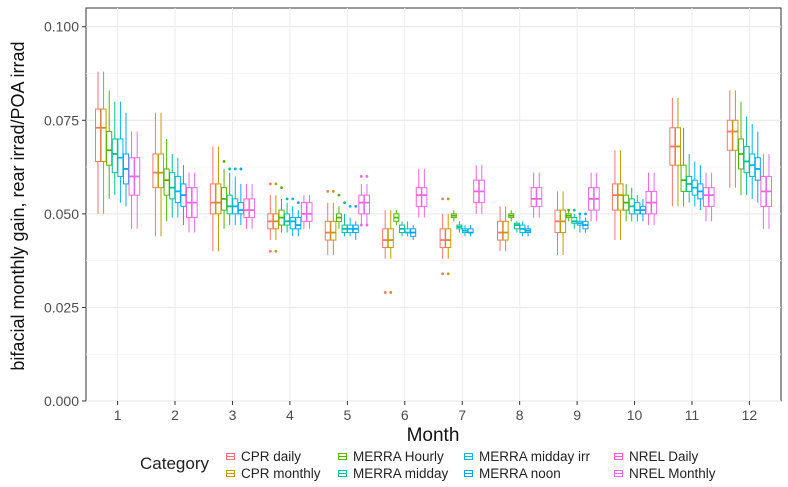 This screenshot has width=788, height=487. What do you see at coordinates (174, 463) in the screenshot?
I see `legend-title: Category` at bounding box center [174, 463].